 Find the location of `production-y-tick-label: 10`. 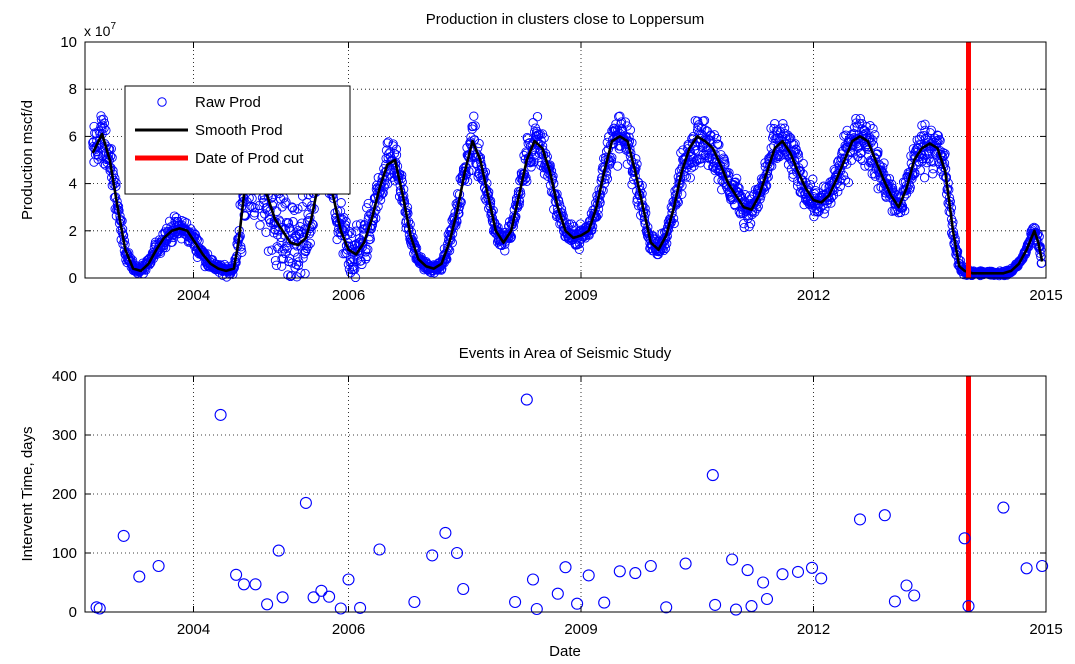

production-y-tick-label: 10 is located at coordinates (68, 42).